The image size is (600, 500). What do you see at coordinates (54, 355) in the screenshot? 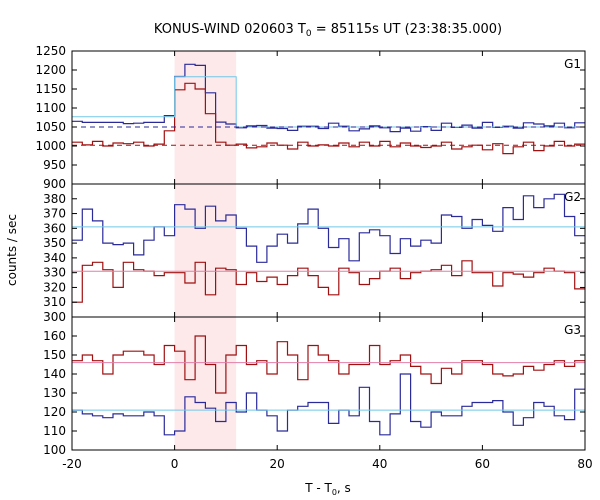
I see `y-tick-label: 150` at bounding box center [54, 355].